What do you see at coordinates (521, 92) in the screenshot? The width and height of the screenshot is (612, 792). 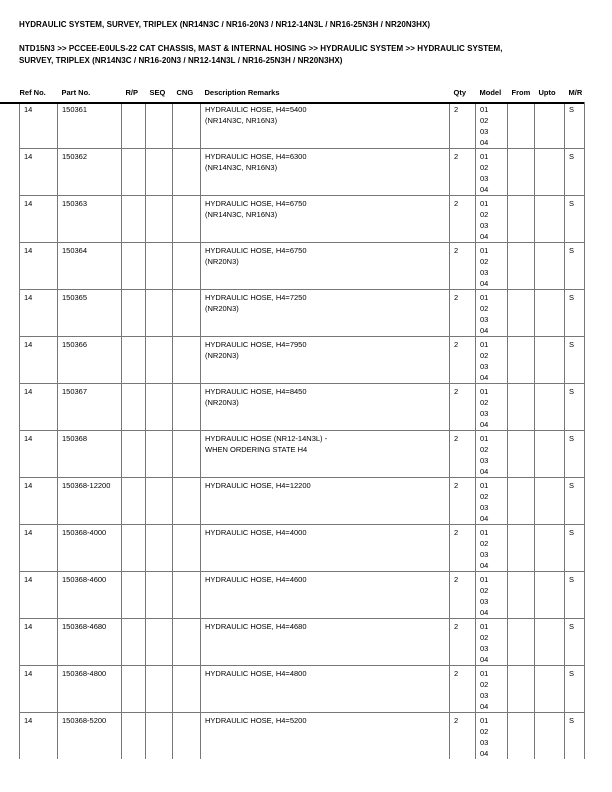 I see `column-header-from: From` at bounding box center [521, 92].